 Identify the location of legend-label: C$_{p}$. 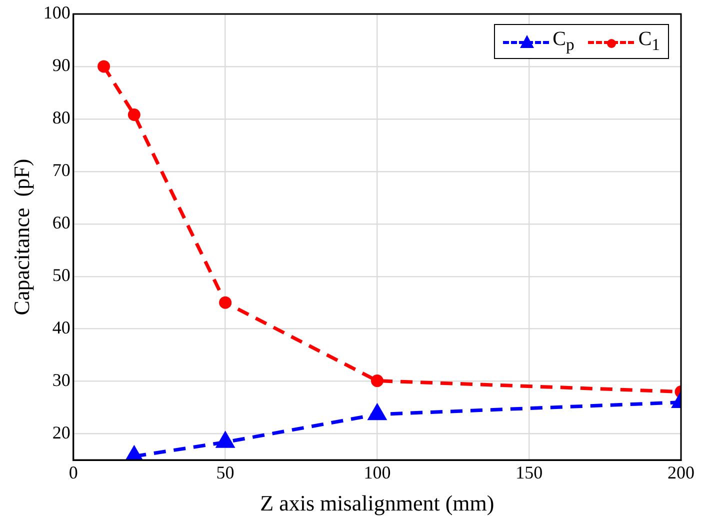
(563, 41).